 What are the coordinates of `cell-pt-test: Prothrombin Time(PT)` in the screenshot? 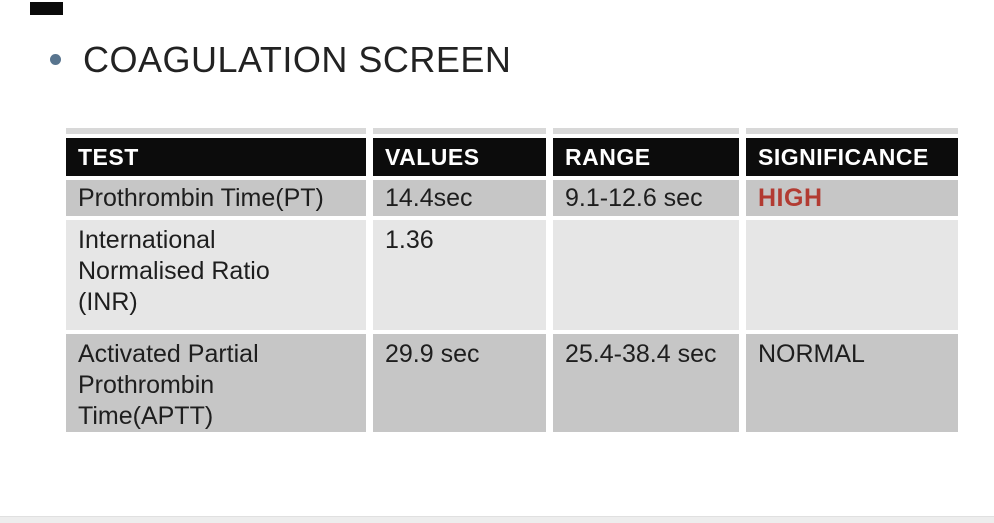 It's located at (216, 198).